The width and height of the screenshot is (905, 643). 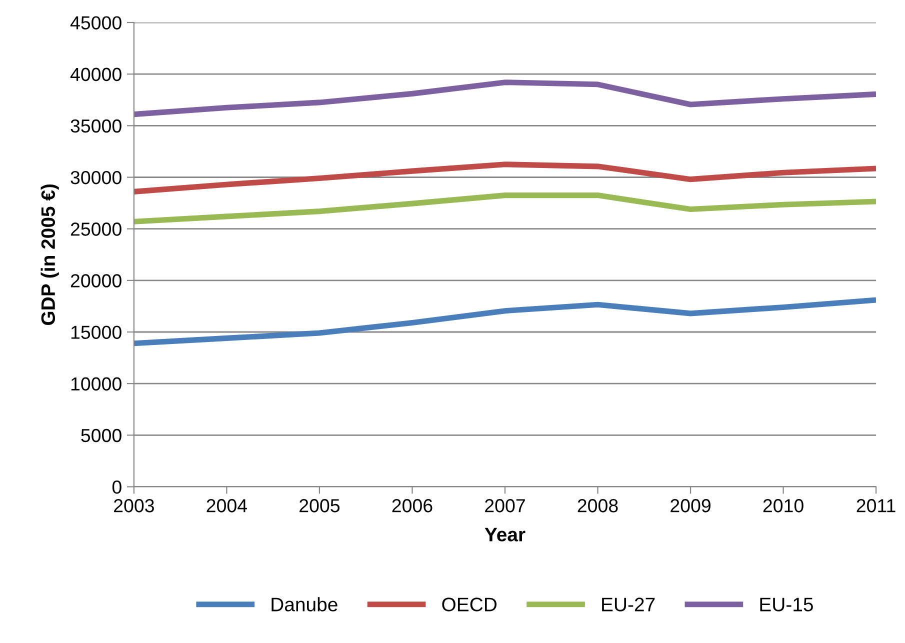 What do you see at coordinates (96, 384) in the screenshot?
I see `y-tick-label: 10000` at bounding box center [96, 384].